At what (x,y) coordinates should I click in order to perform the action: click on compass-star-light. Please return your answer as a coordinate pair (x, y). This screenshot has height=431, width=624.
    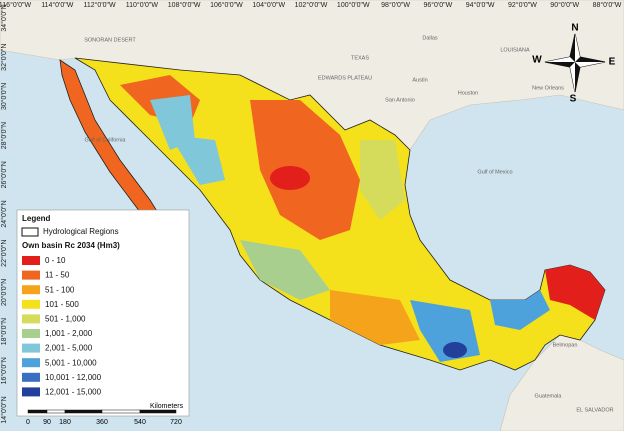
    Looking at the image, I should click on (575, 63).